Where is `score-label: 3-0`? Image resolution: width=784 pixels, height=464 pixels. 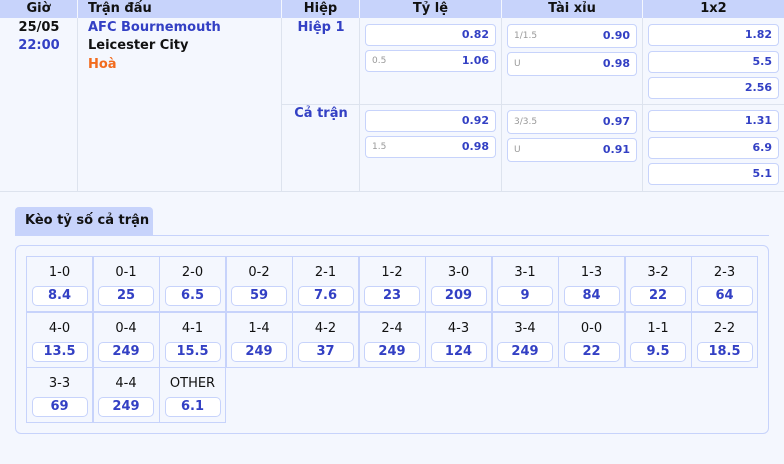 score-label: 3-0 is located at coordinates (458, 272).